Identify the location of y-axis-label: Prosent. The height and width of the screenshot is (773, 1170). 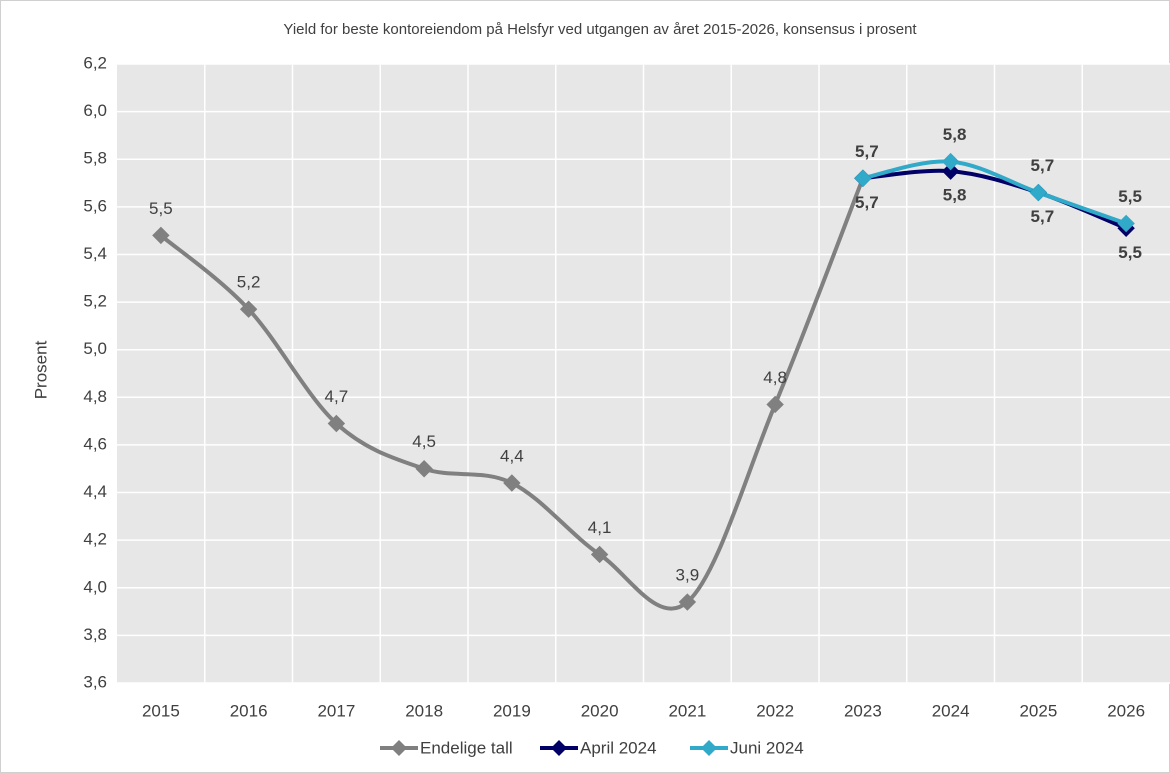
(40, 369).